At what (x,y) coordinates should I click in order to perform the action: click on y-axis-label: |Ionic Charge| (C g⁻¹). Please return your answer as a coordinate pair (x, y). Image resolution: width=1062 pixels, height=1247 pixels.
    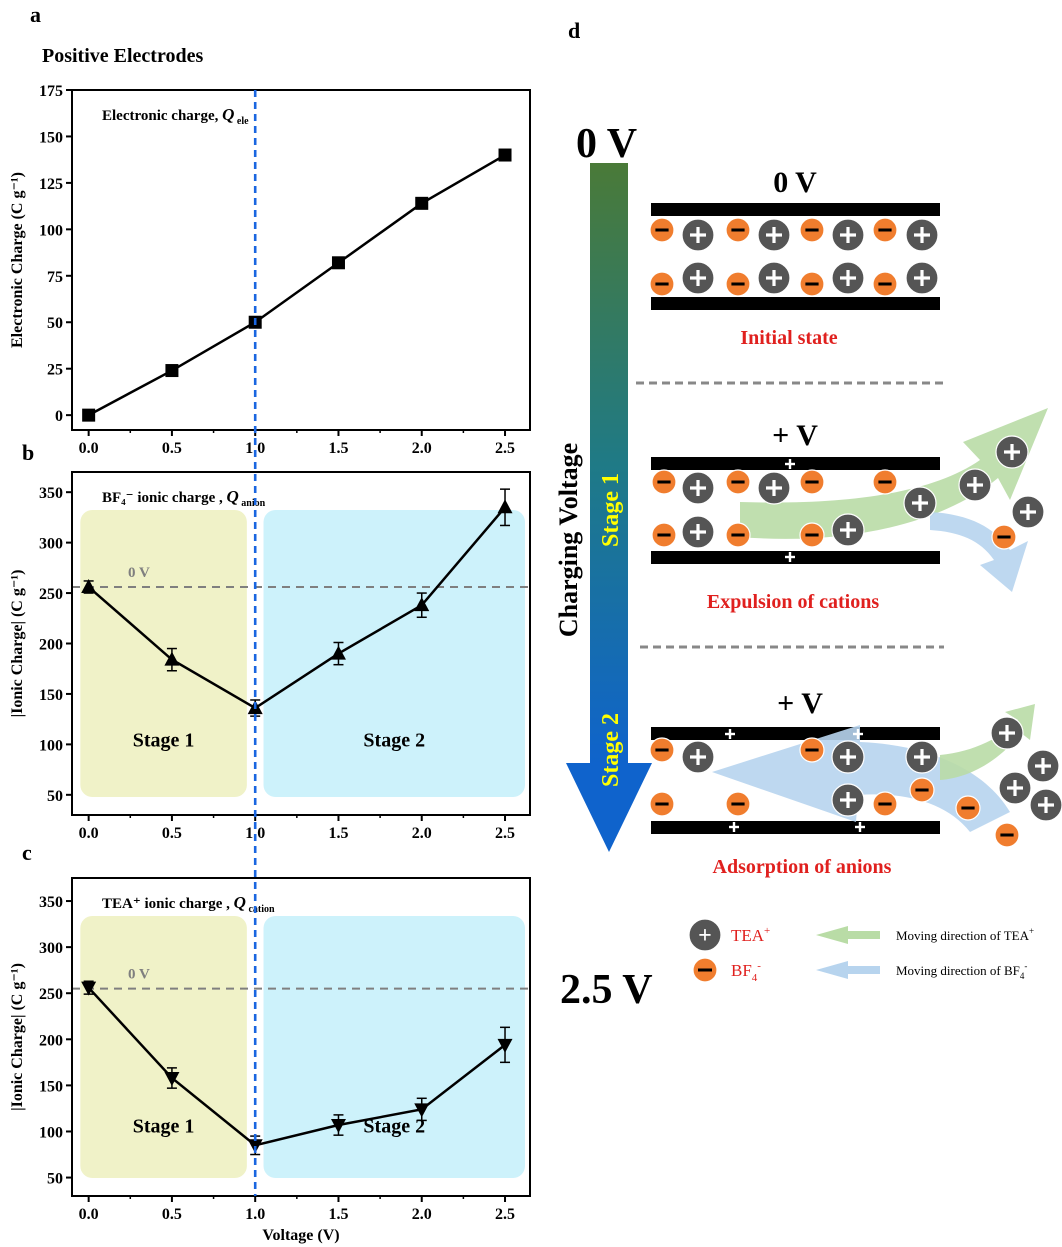
    Looking at the image, I should click on (17, 644).